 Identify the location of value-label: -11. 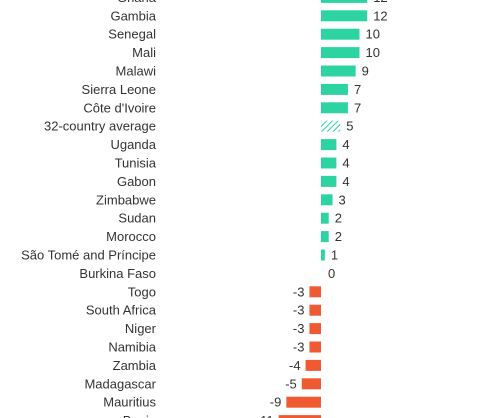
(265, 415).